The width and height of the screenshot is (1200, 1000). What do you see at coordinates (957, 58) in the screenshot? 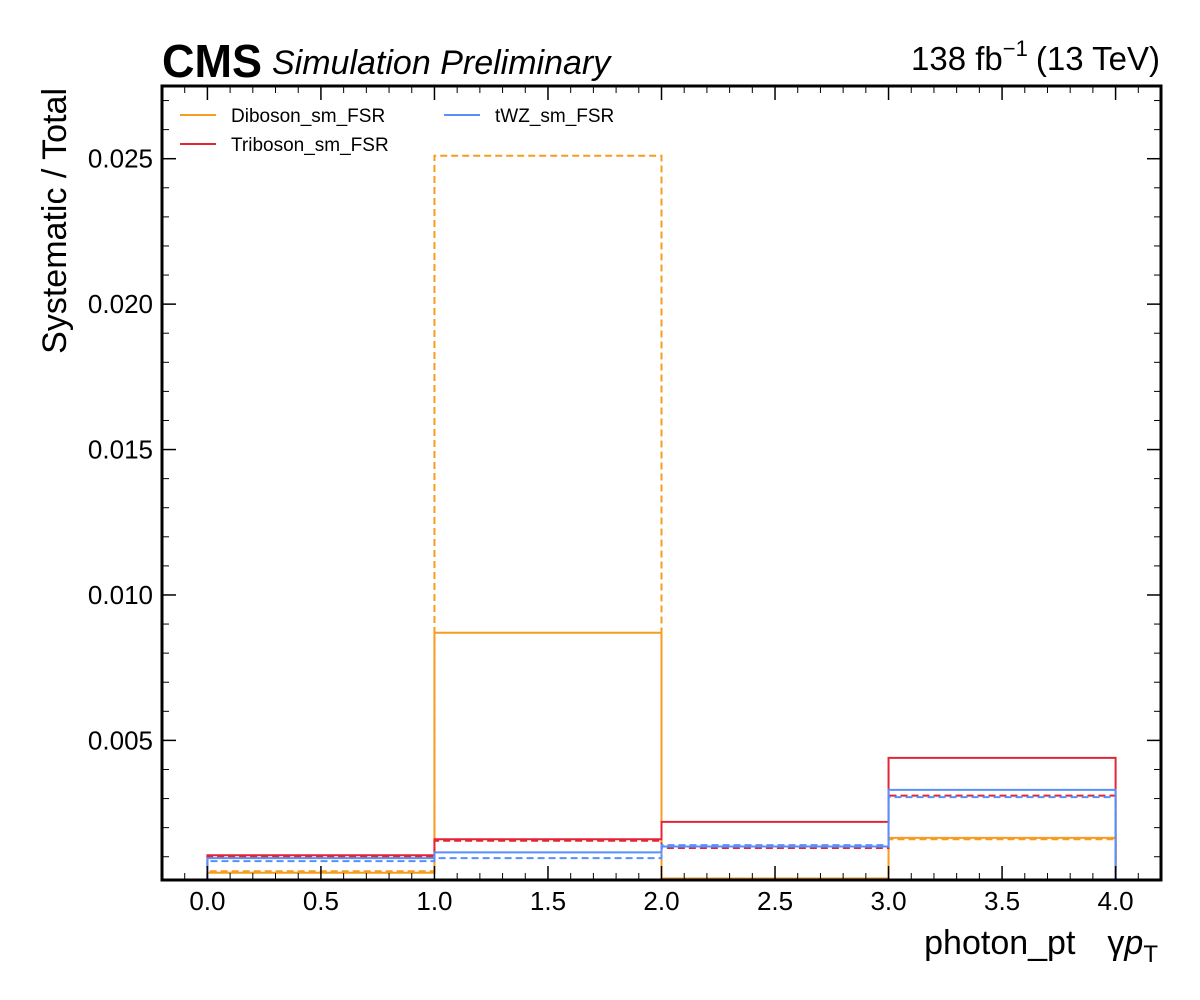
I see `lumi-value: 138 fb` at bounding box center [957, 58].